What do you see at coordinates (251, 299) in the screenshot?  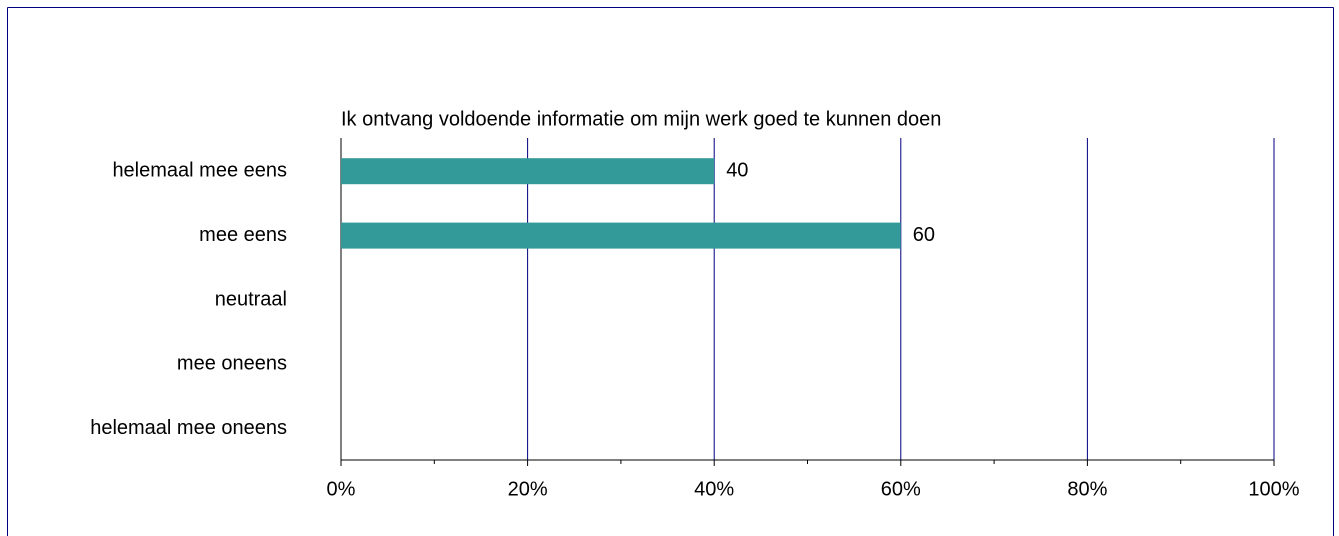 I see `y-tick-label: neutraal` at bounding box center [251, 299].